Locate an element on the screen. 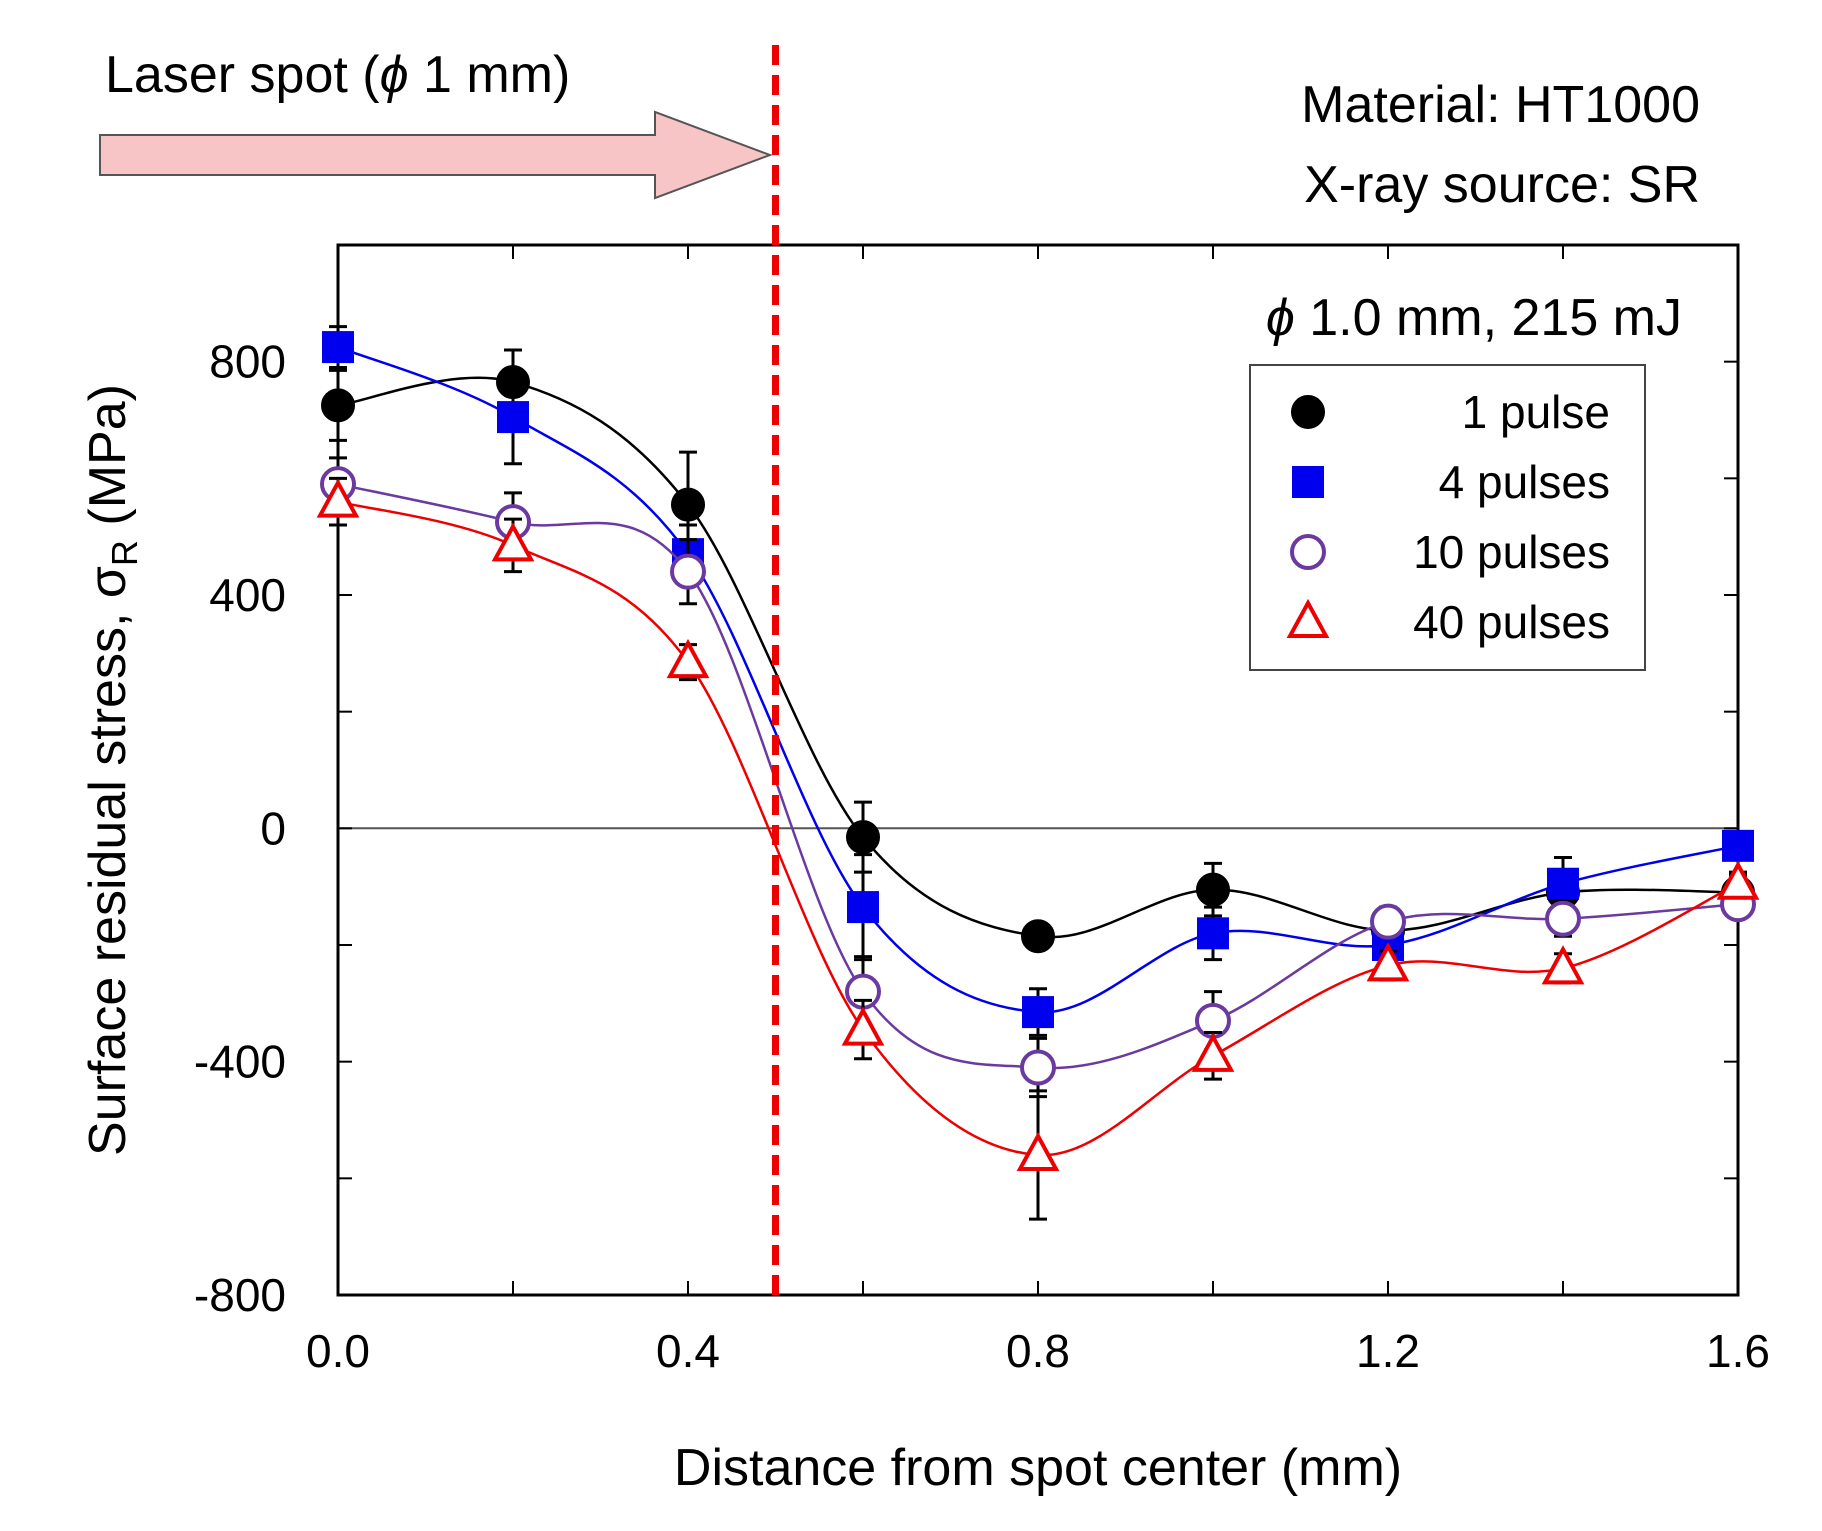 This screenshot has width=1822, height=1531. x-axis-title: Distance from spot center (mm) is located at coordinates (1038, 1468).